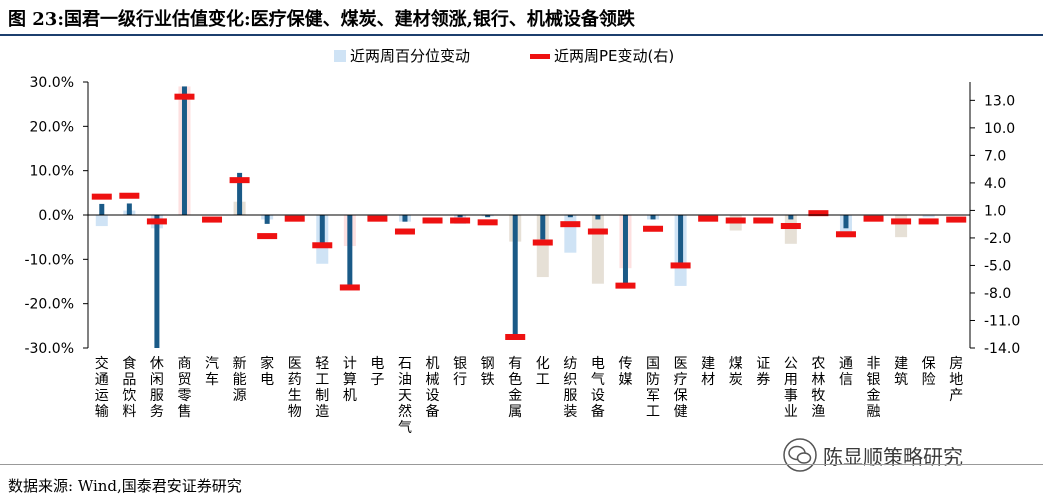 This screenshot has width=1043, height=501. What do you see at coordinates (543, 380) in the screenshot?
I see `category-label: 工` at bounding box center [543, 380].